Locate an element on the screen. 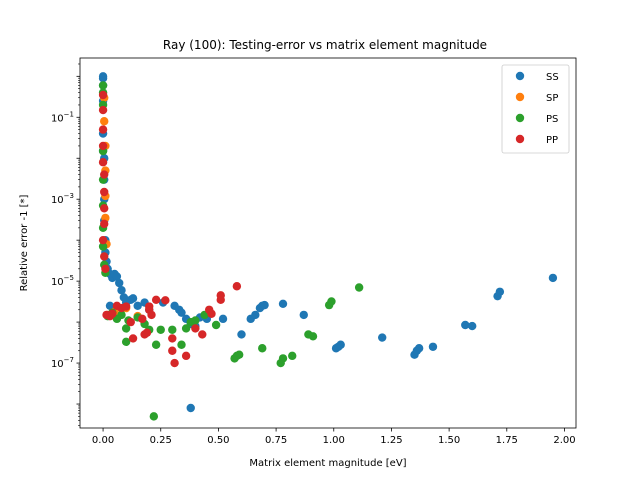  y-tick-label: 10⁻¹ is located at coordinates (62, 117).